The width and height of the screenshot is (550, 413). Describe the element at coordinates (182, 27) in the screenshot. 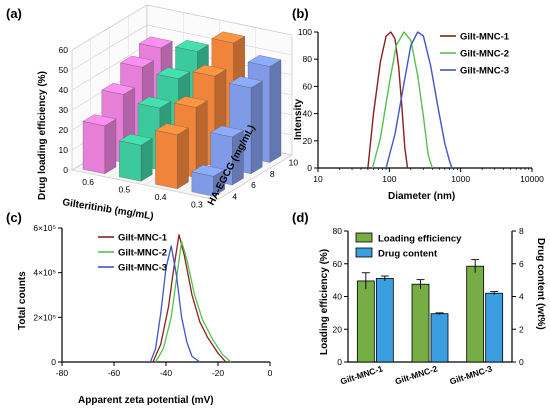

I see `gridline-z` at that location.